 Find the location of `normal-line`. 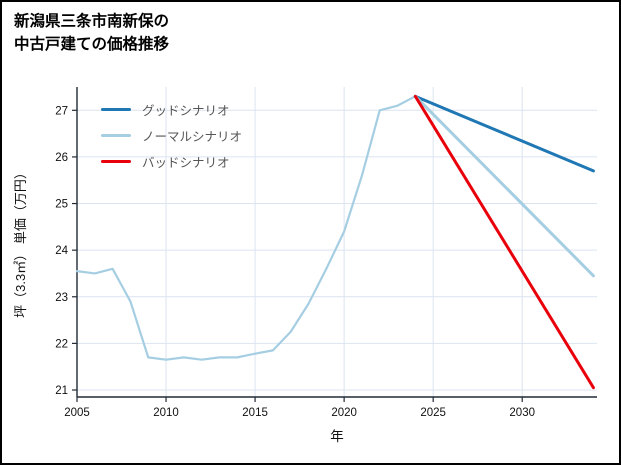

normal-line is located at coordinates (504, 186).